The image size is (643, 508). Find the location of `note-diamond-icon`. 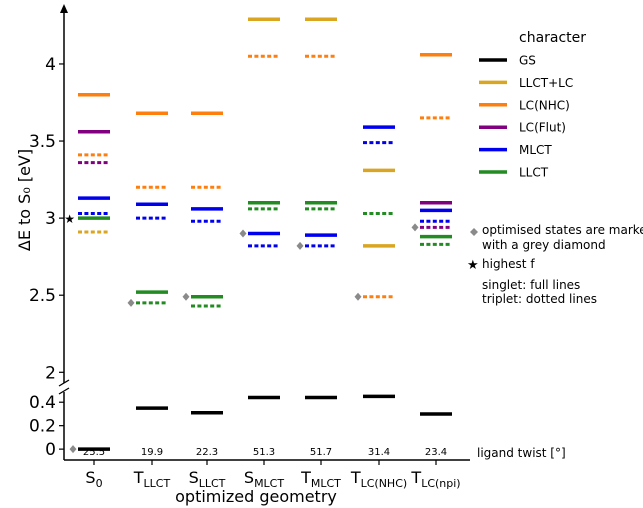

note-diamond-icon is located at coordinates (474, 232).